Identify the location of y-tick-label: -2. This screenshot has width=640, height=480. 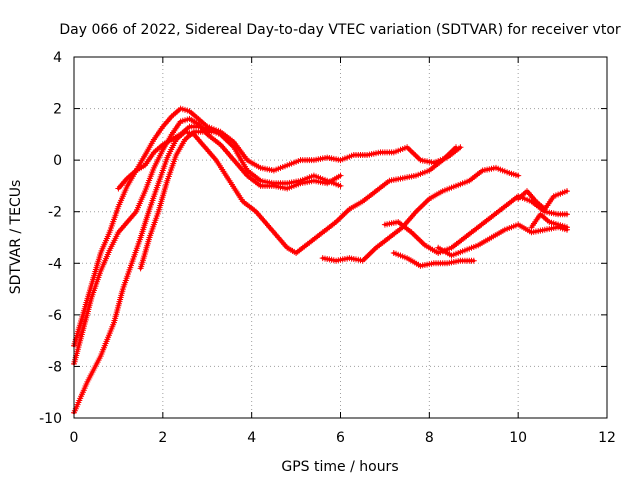
(55, 213).